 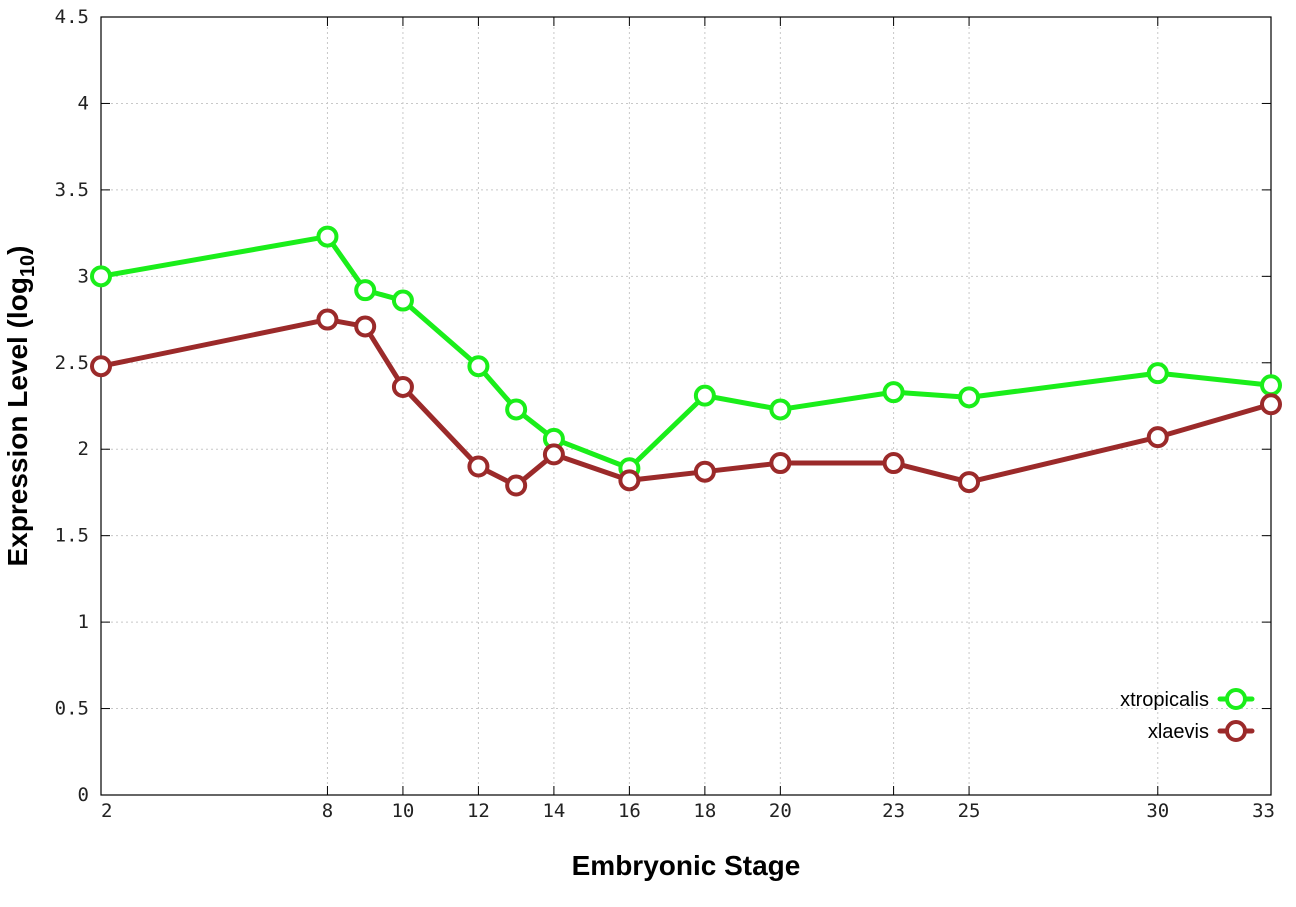 What do you see at coordinates (478, 811) in the screenshot?
I see `x-tick-label: 12` at bounding box center [478, 811].